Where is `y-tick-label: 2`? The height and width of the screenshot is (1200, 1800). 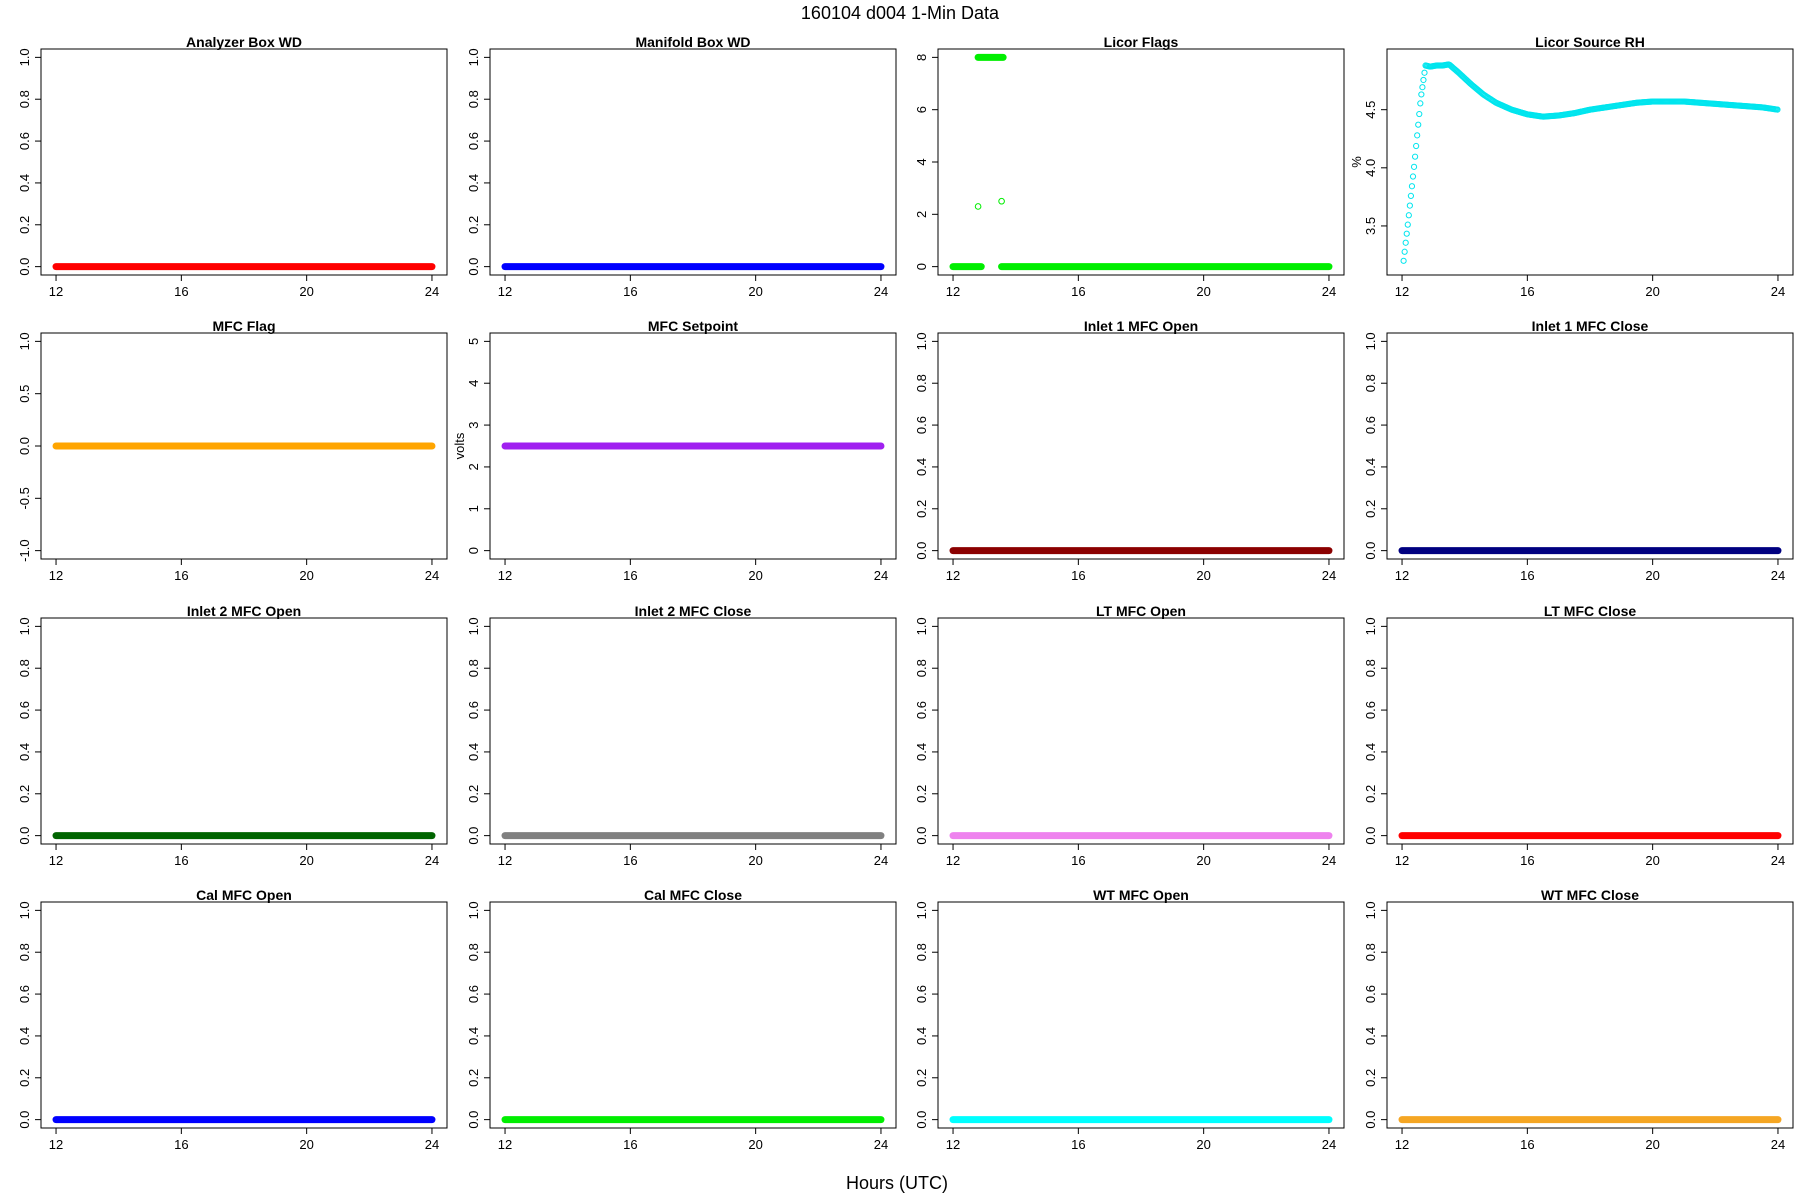
y-tick-label: 2 is located at coordinates (921, 214).